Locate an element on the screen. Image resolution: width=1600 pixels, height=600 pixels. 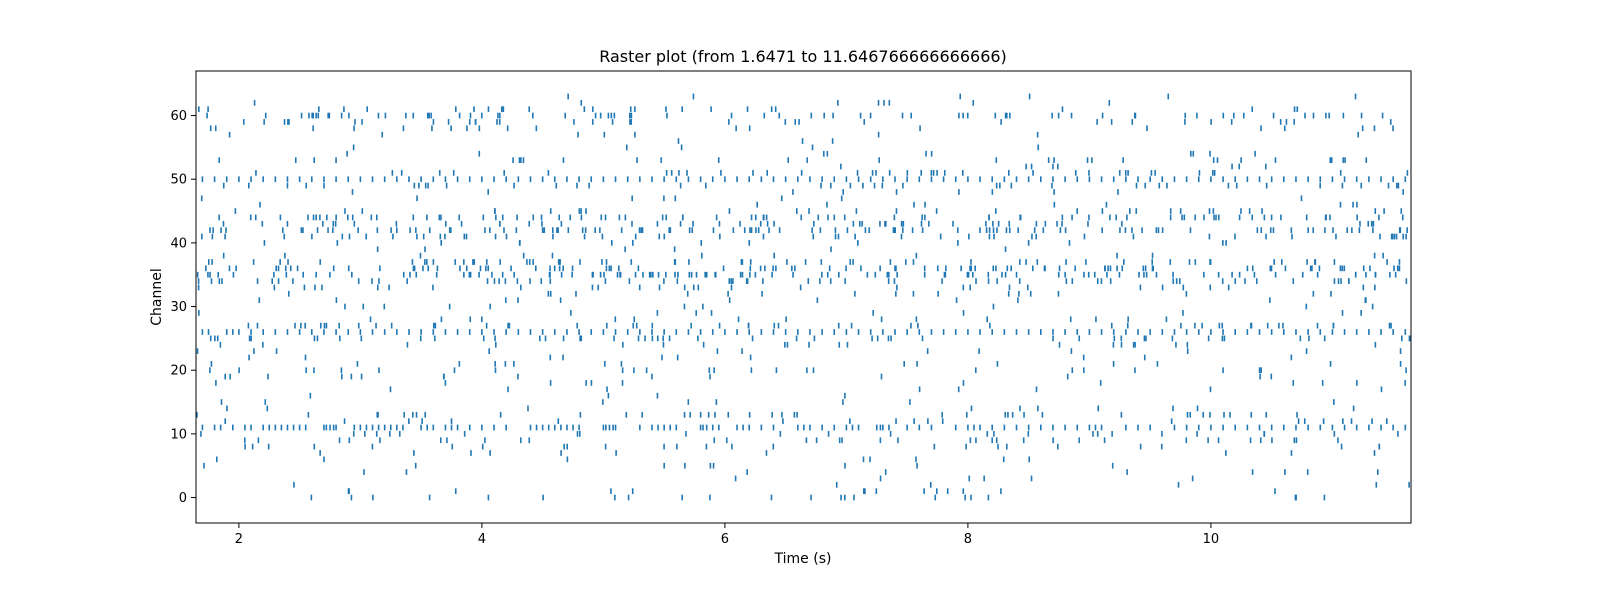
x-axis-ticks: 2 4 6 8 10 is located at coordinates (727, 535).